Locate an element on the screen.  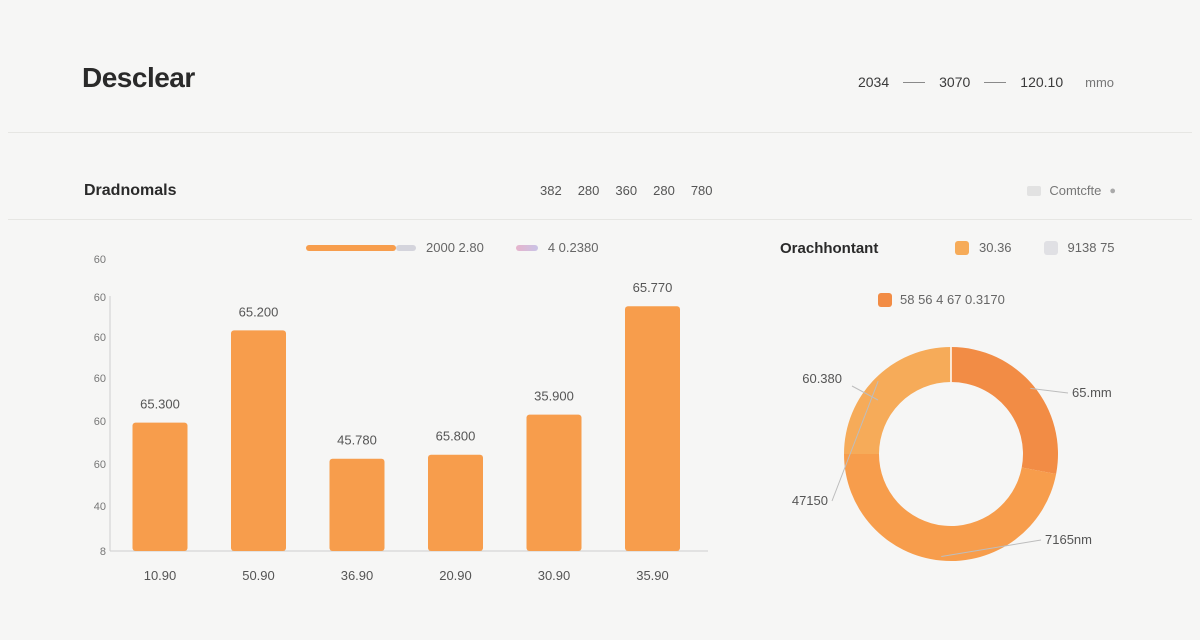
y-tick-label: 8 is located at coordinates (103, 552).